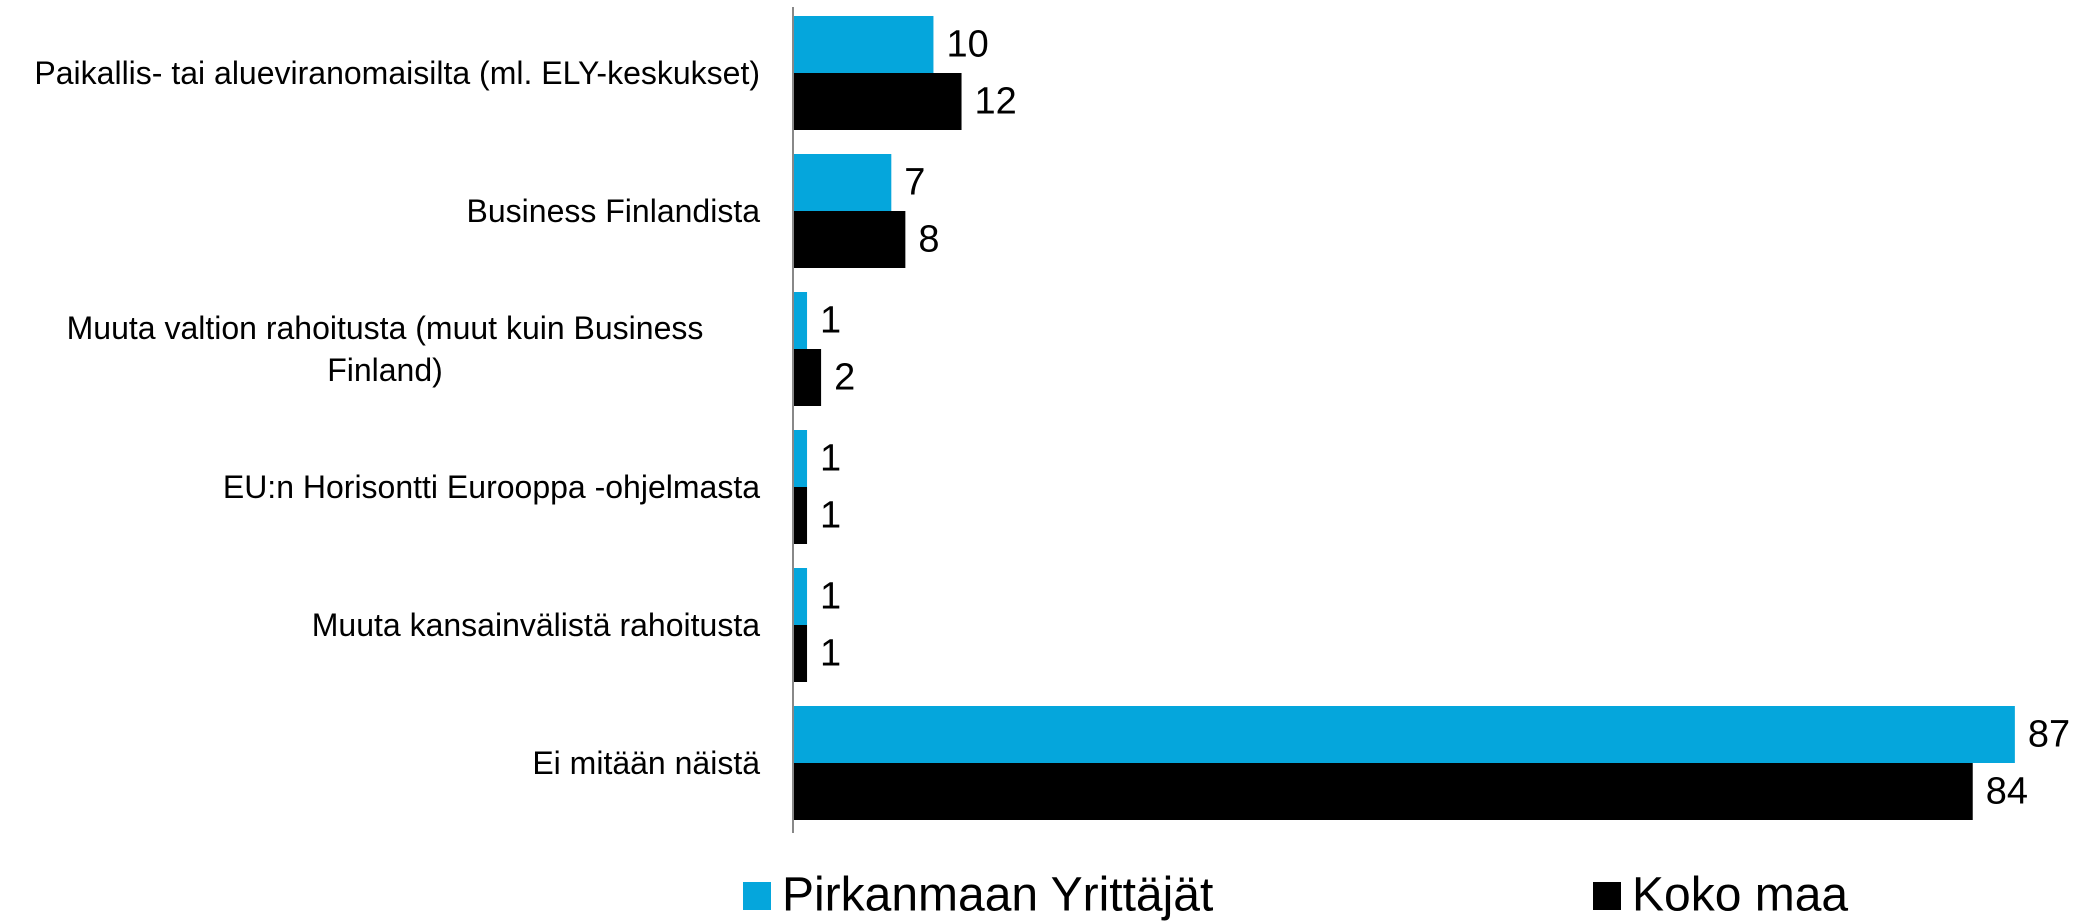  What do you see at coordinates (646, 763) in the screenshot?
I see `category-text: Ei mitään näistä` at bounding box center [646, 763].